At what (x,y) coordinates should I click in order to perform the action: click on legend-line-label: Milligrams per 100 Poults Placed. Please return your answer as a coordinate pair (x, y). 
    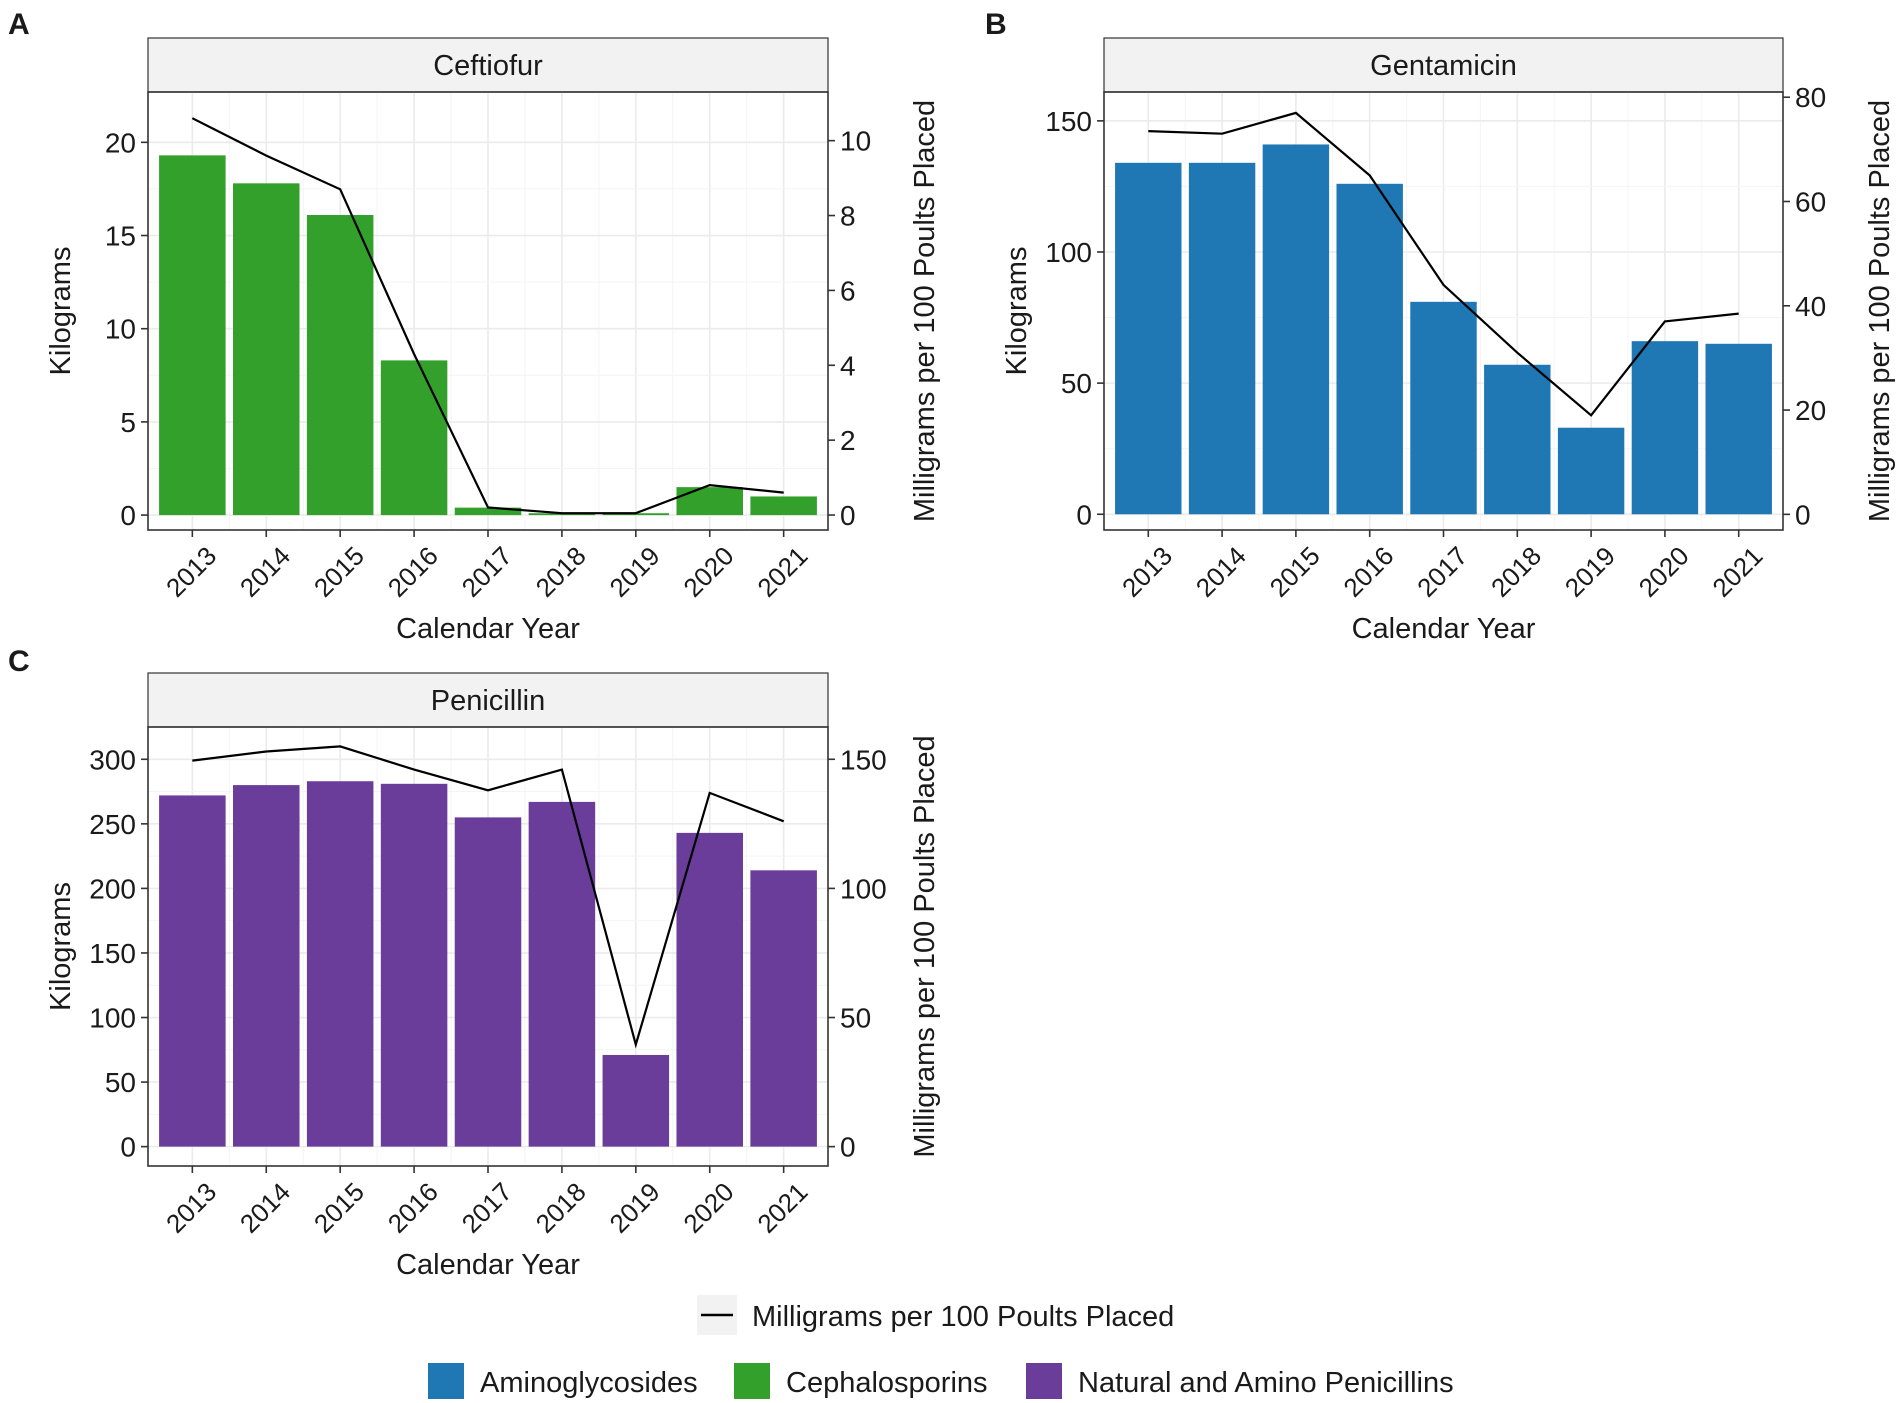
    Looking at the image, I should click on (963, 1317).